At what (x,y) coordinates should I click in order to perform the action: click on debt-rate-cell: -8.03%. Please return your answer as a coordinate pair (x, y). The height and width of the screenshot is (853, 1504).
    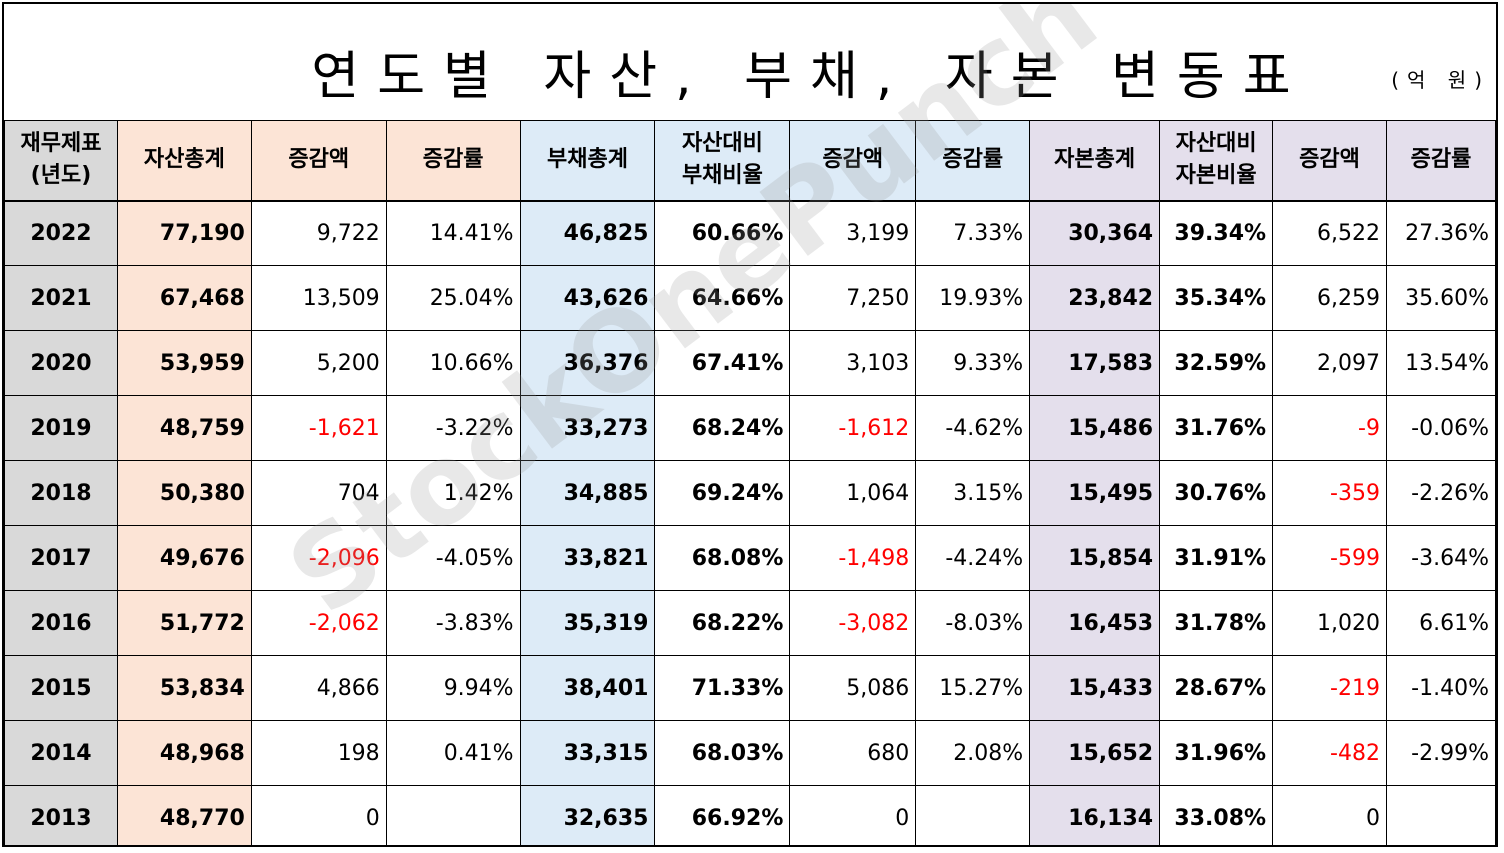
    Looking at the image, I should click on (973, 623).